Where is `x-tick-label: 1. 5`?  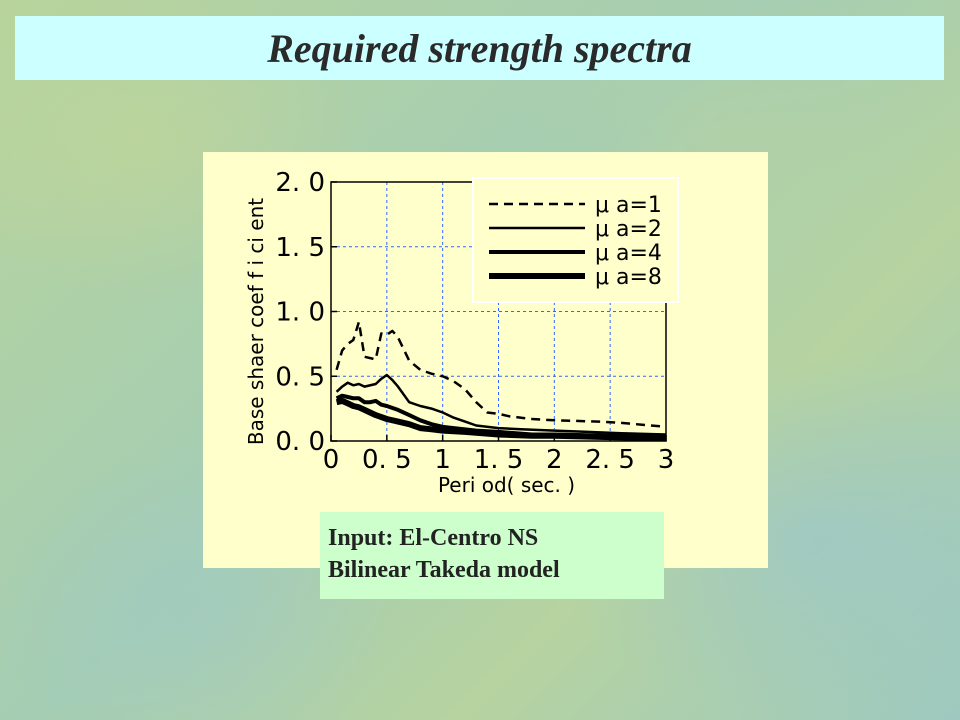
x-tick-label: 1. 5 is located at coordinates (499, 460).